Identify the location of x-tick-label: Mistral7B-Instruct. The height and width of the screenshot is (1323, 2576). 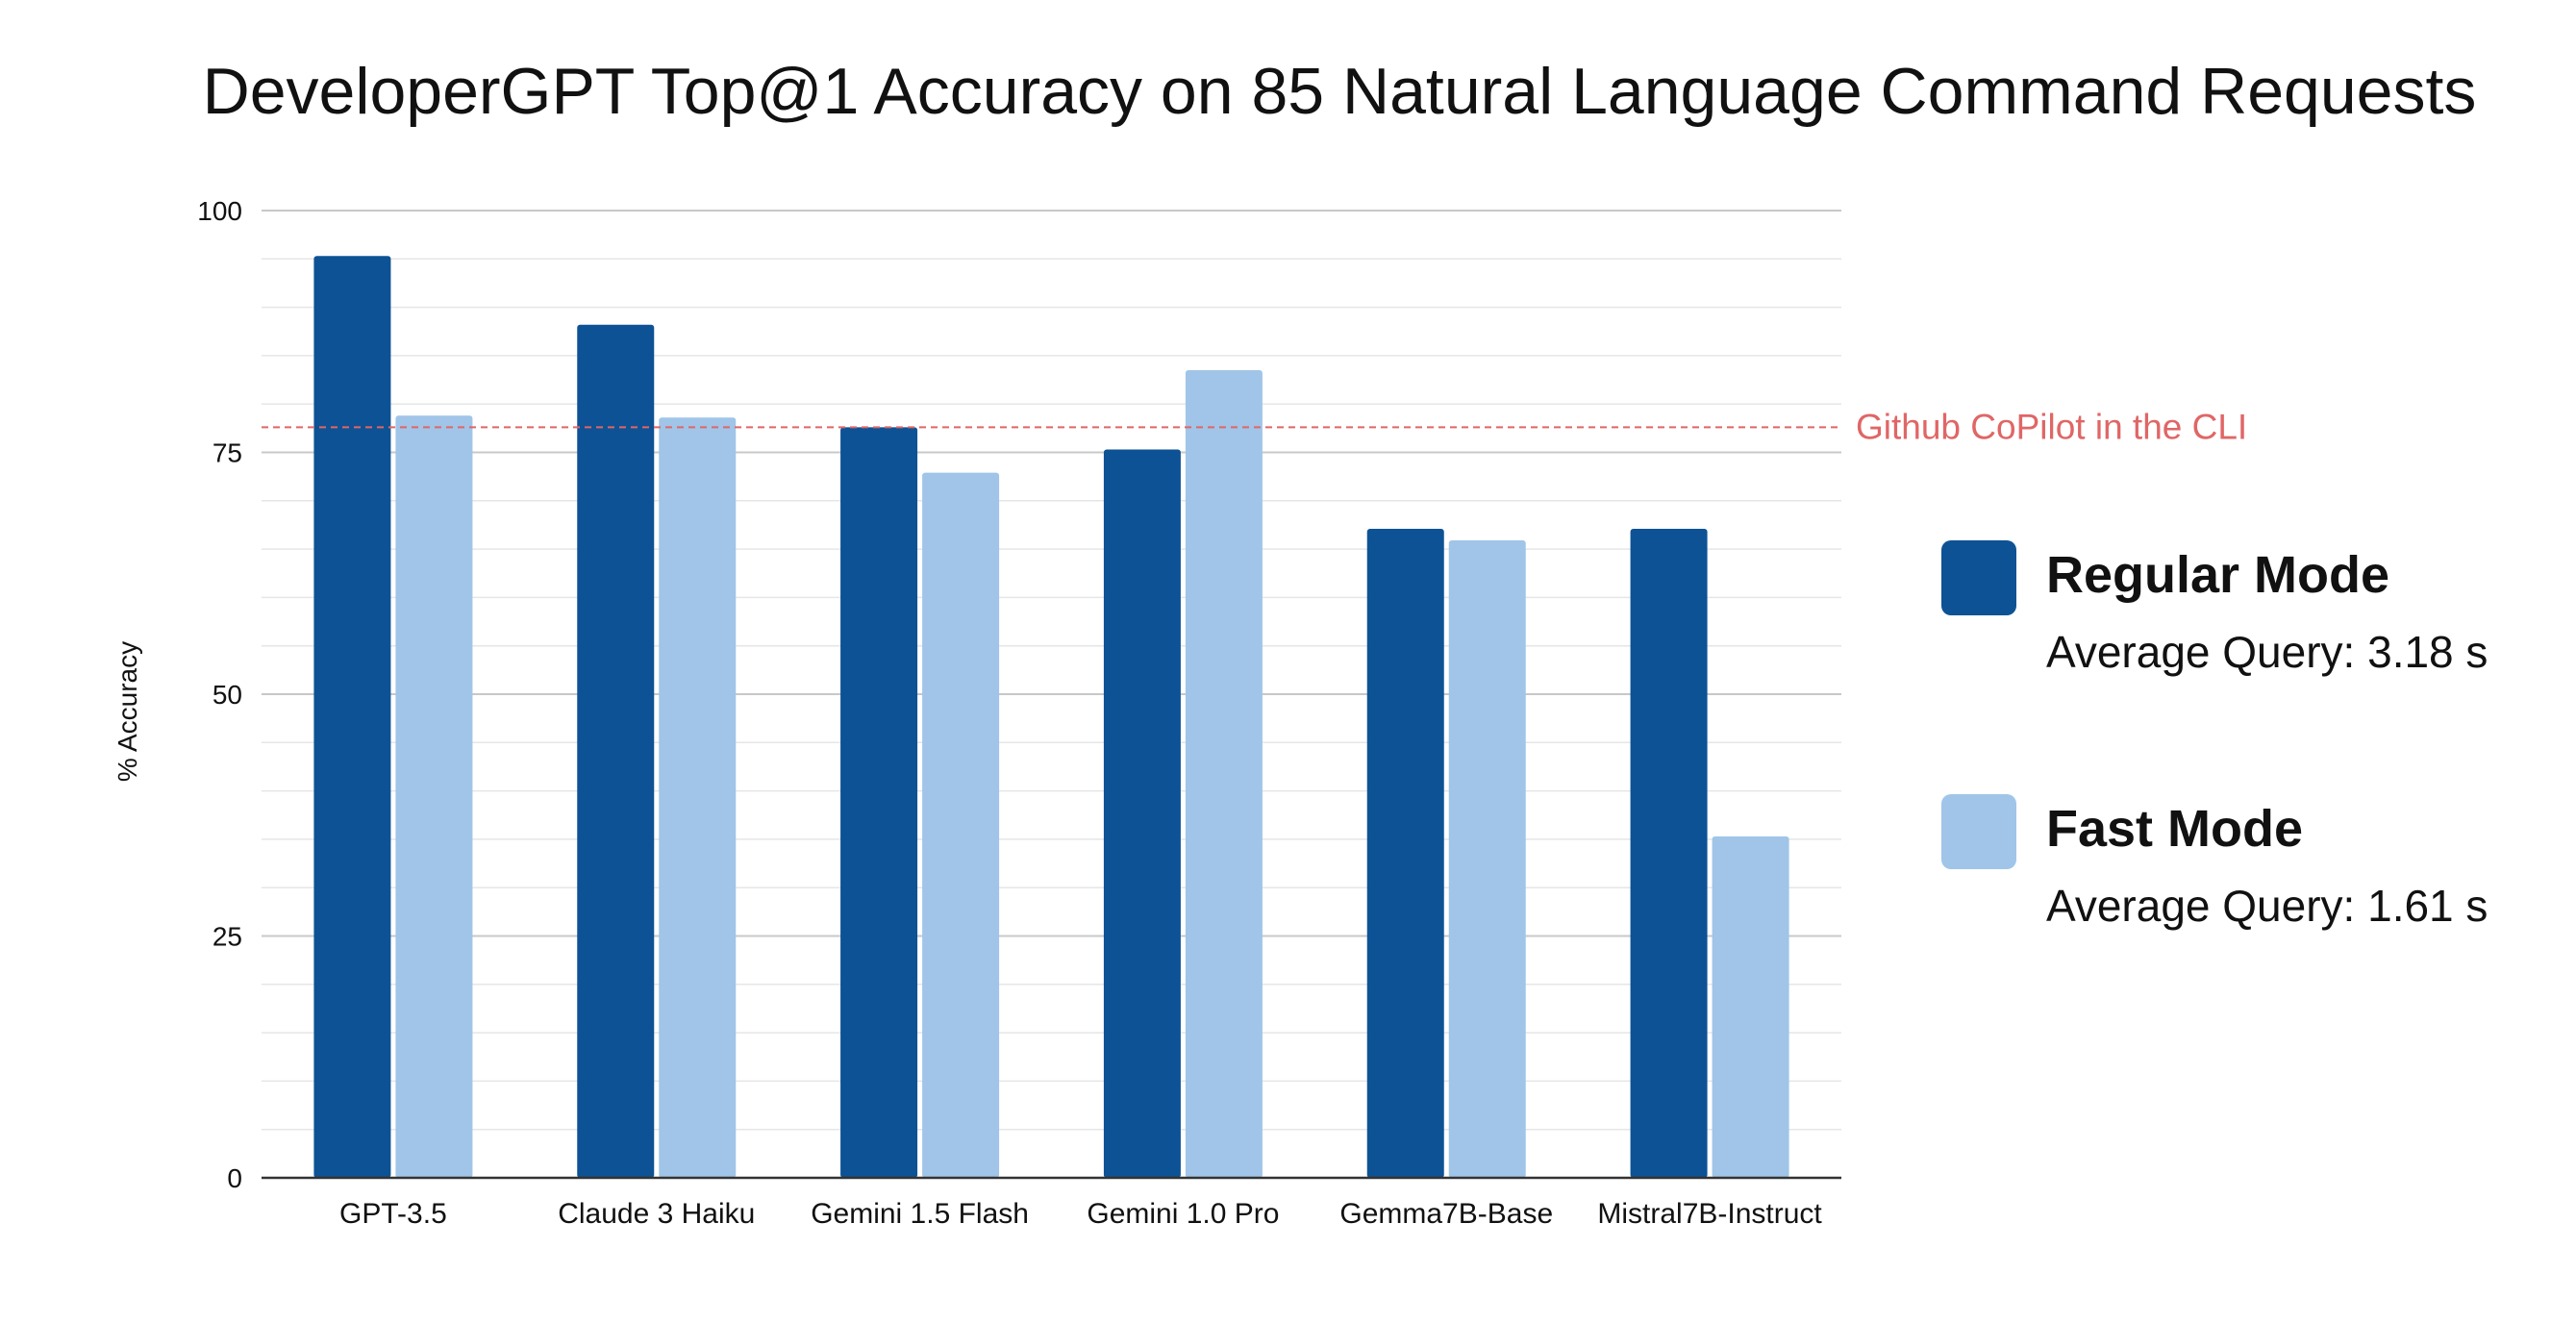
(1709, 1214).